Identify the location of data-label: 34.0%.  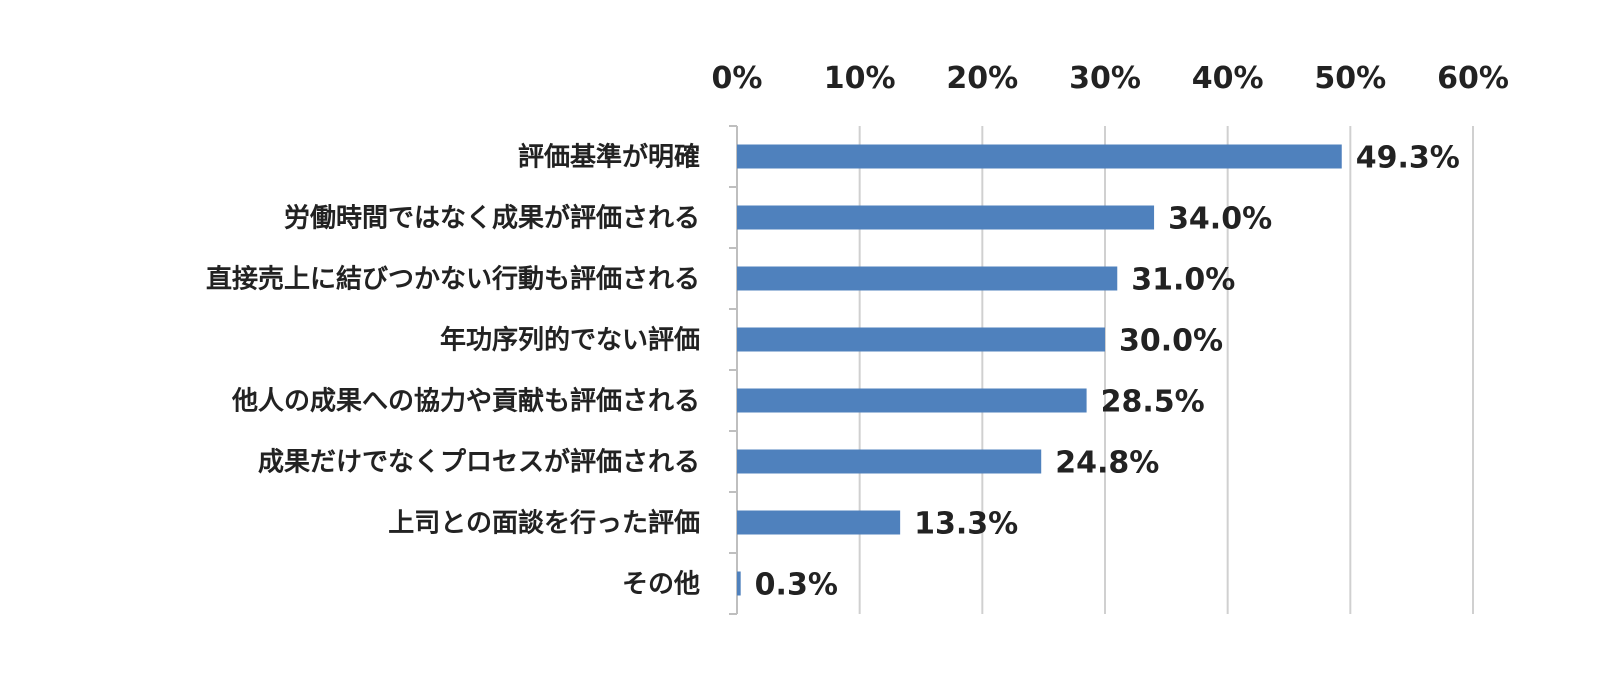
(1220, 219).